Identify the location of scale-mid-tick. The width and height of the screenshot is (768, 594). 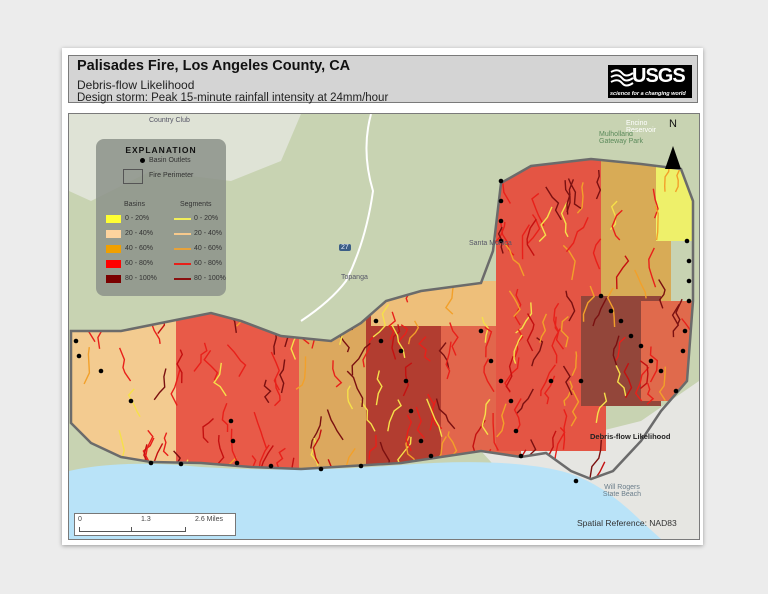
(131, 529).